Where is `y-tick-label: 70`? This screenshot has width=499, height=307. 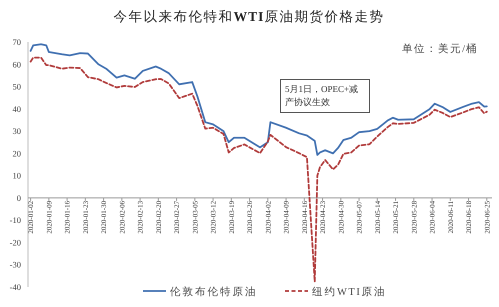
y-tick-label: 70 is located at coordinates (16, 42).